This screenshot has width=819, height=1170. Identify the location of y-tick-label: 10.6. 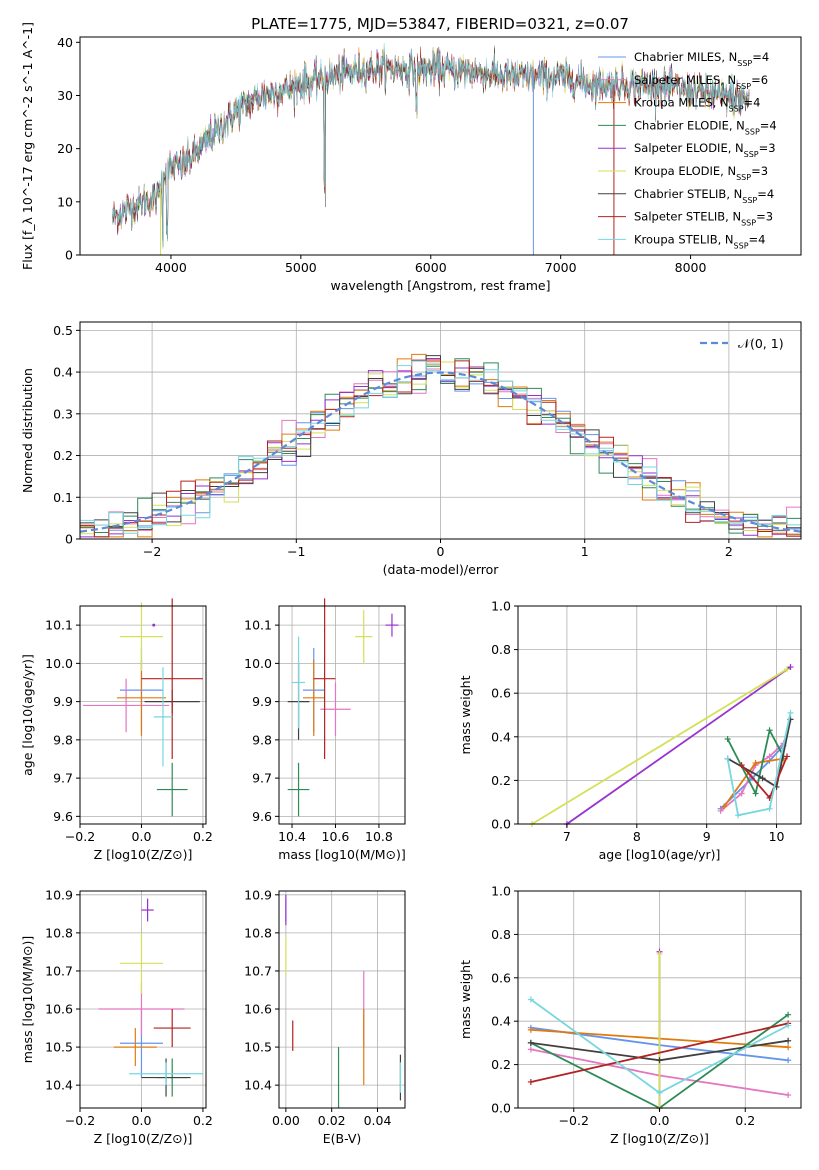
(59, 1009).